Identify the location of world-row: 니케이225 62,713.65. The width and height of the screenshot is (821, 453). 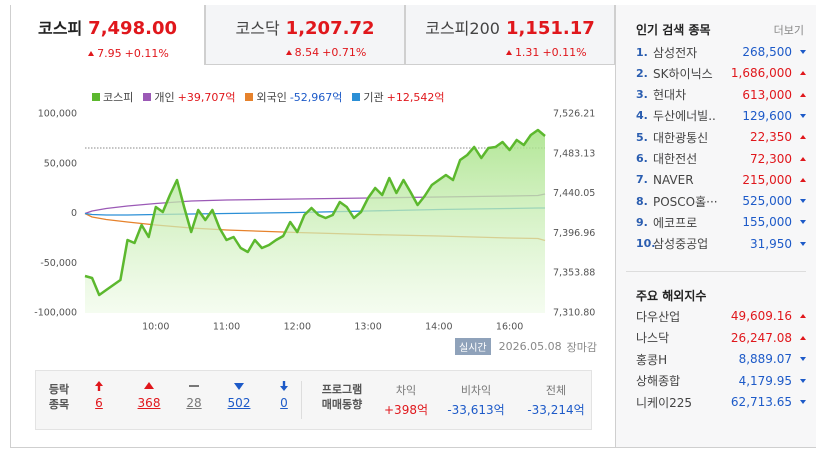
(721, 402).